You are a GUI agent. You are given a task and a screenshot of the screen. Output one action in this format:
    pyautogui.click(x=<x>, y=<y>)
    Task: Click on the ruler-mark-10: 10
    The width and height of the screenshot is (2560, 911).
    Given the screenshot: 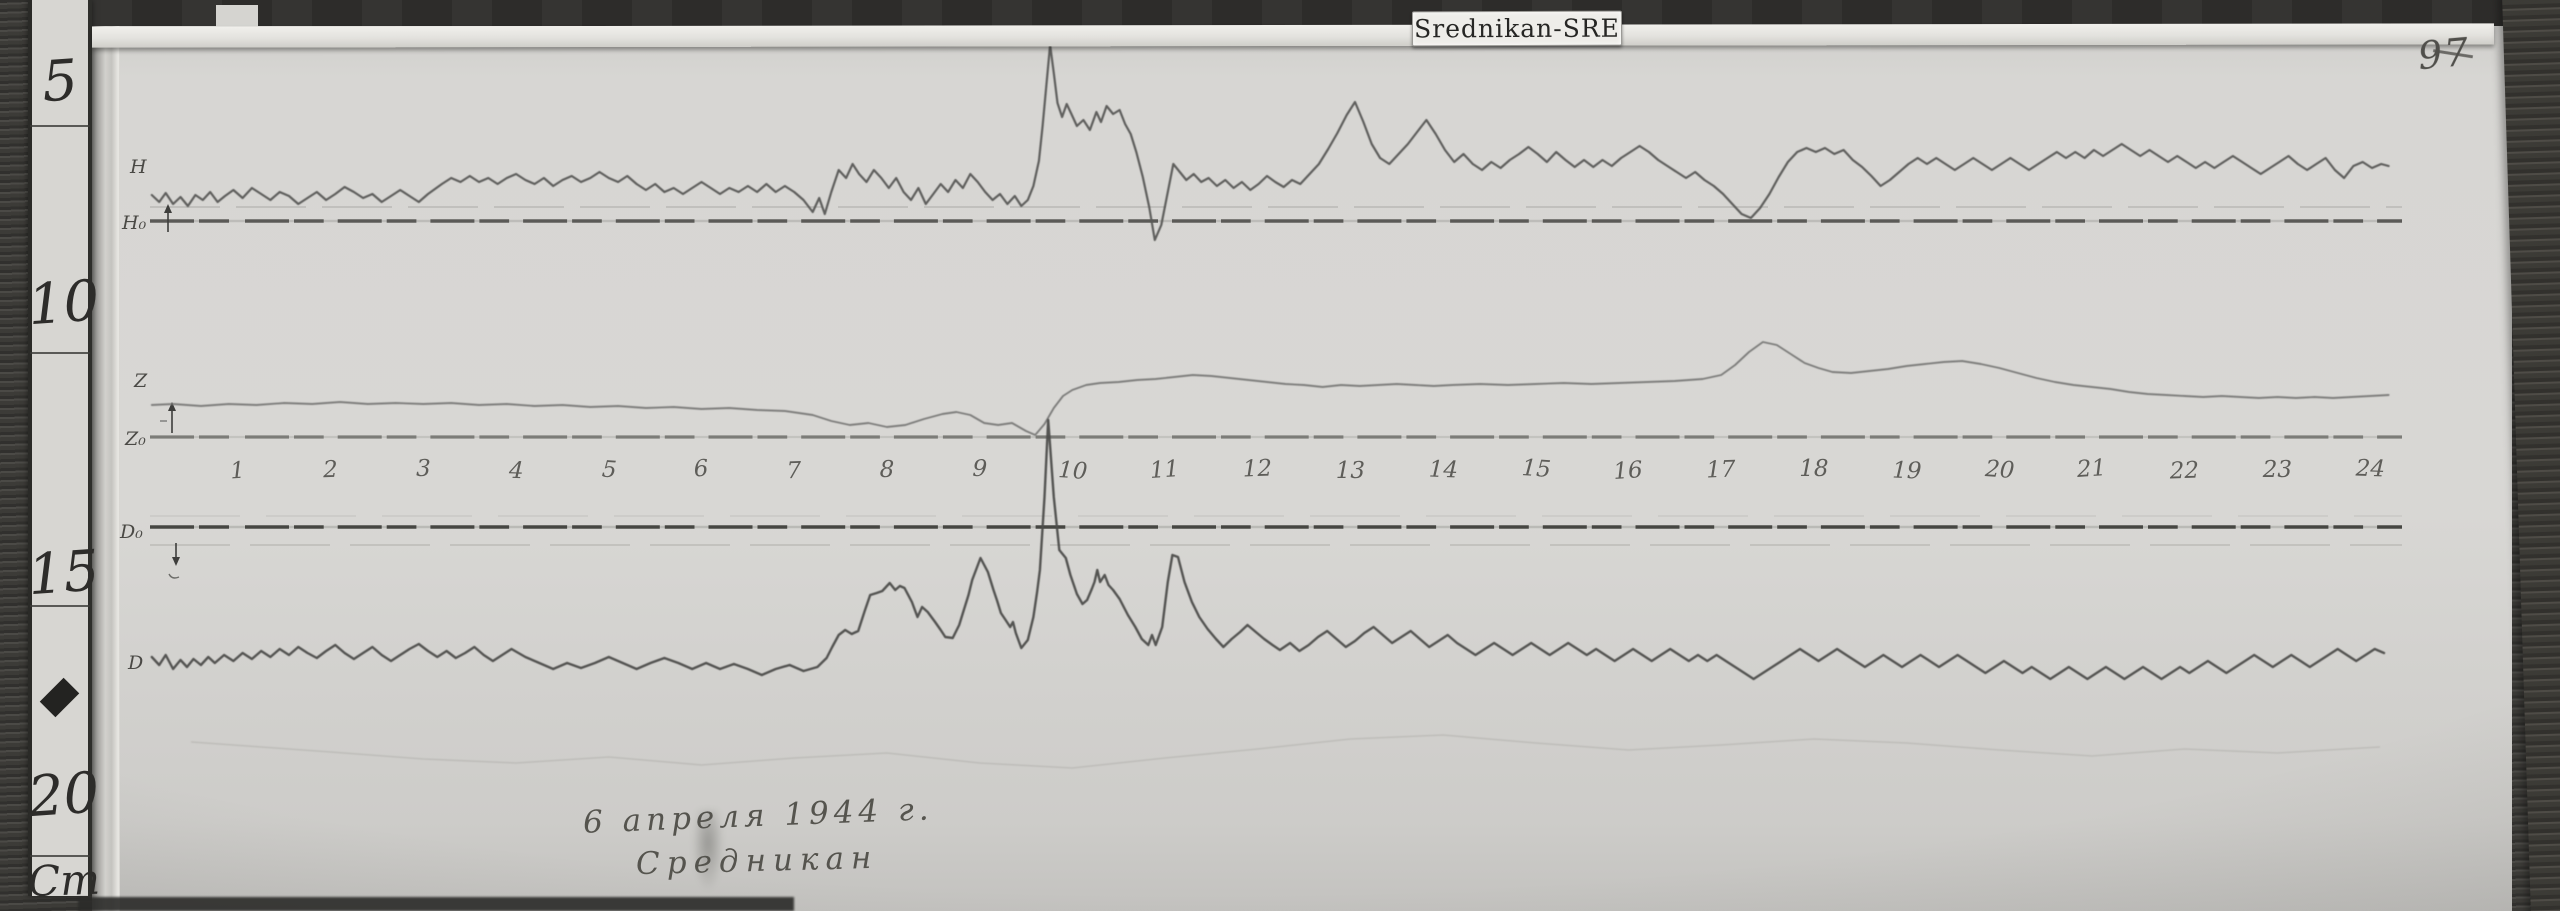 What is the action you would take?
    pyautogui.click(x=63, y=303)
    